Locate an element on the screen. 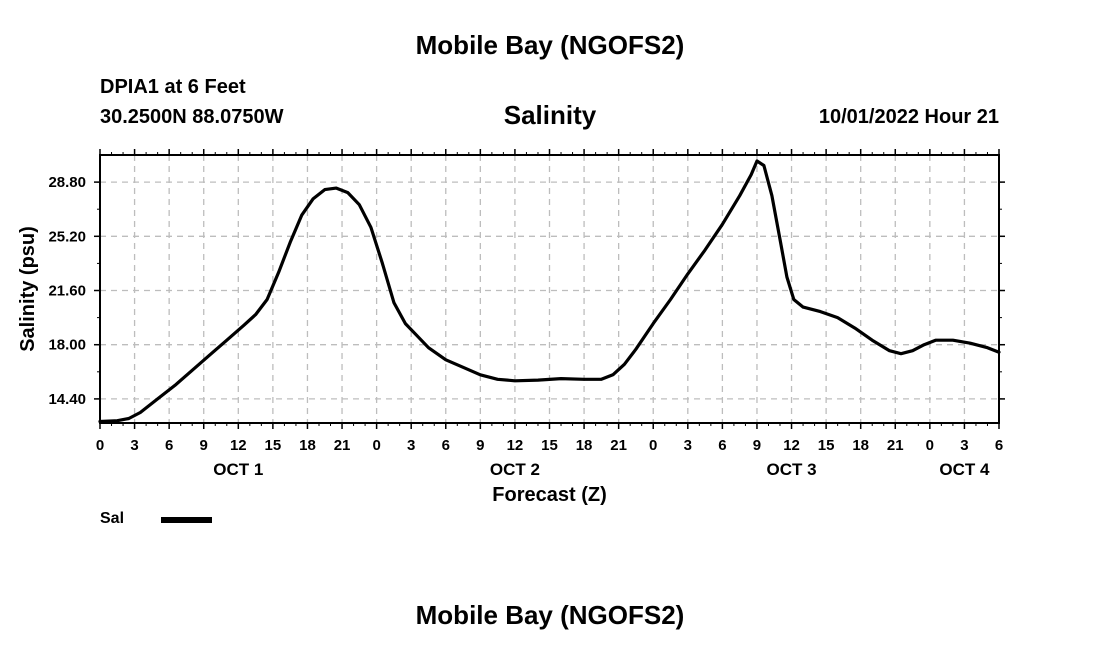 The width and height of the screenshot is (1100, 650). x-axis-title: Forecast (Z) is located at coordinates (549, 495).